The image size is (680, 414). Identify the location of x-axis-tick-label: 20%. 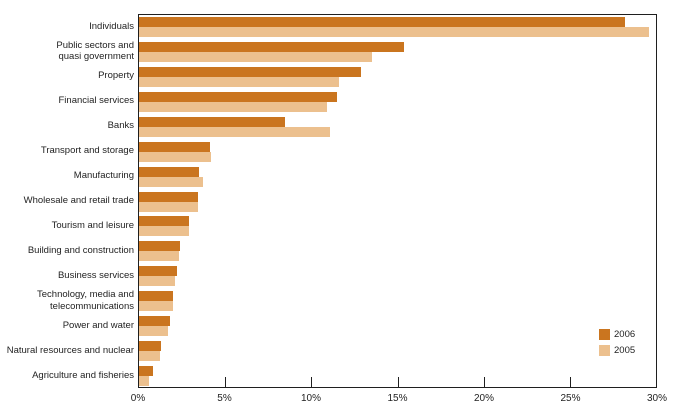
(484, 398).